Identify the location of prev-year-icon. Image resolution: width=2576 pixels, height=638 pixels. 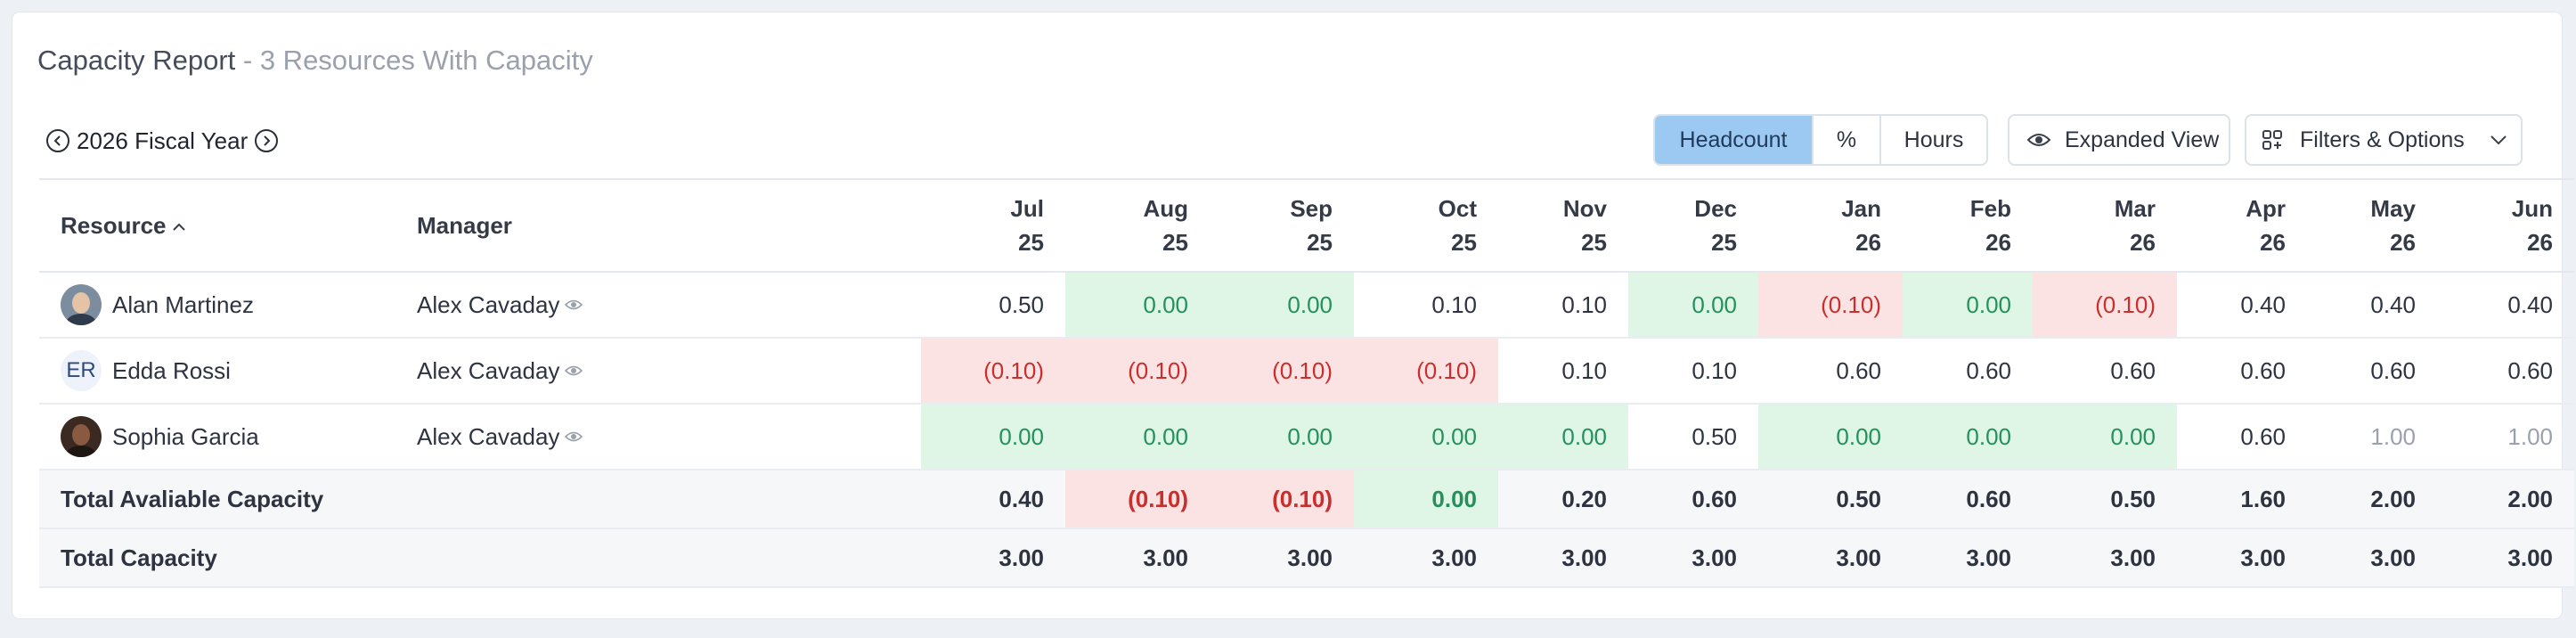
(58, 141).